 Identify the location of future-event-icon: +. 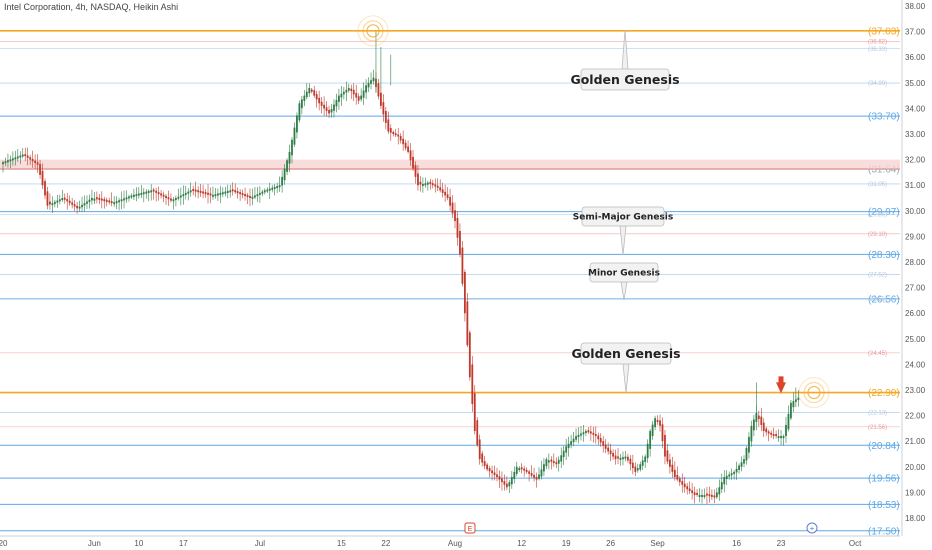
(812, 528).